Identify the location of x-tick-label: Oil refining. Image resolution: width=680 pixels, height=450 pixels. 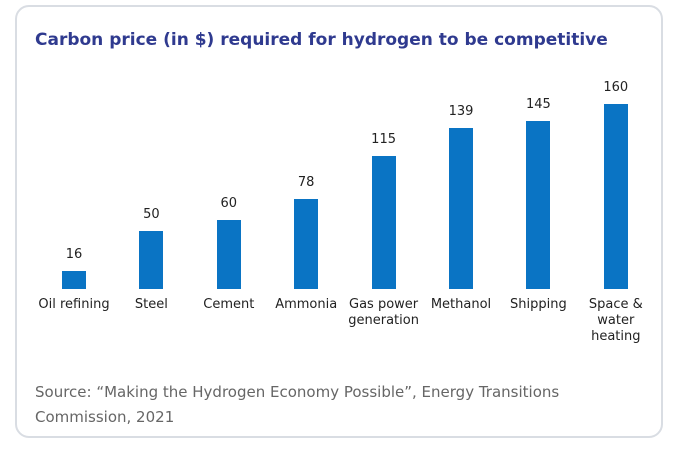
(74, 304).